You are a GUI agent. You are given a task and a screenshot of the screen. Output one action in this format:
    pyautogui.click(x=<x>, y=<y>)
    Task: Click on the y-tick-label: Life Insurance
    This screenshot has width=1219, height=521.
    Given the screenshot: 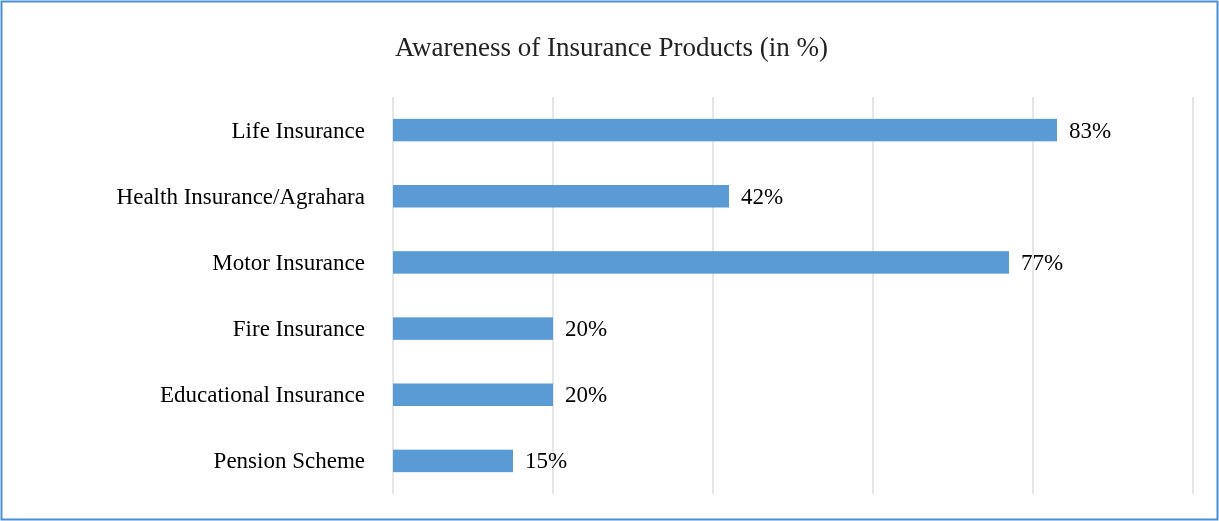 What is the action you would take?
    pyautogui.click(x=298, y=130)
    